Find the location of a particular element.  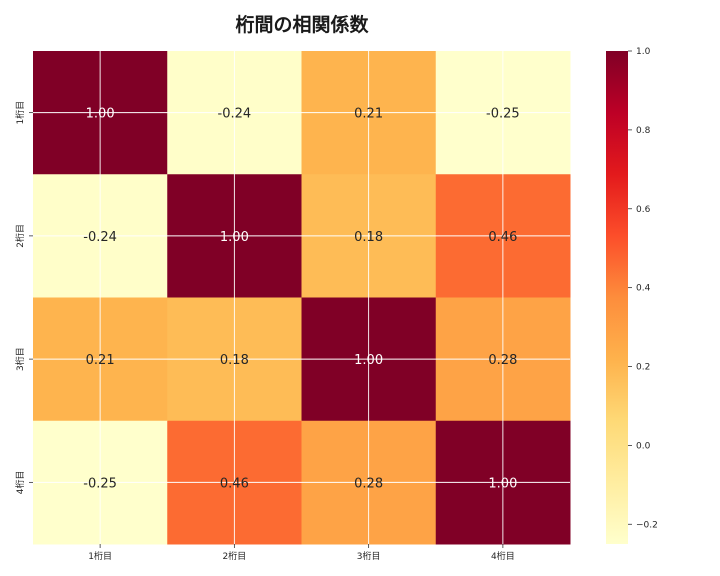

colorbar-tick-label: −0.2 is located at coordinates (647, 525).